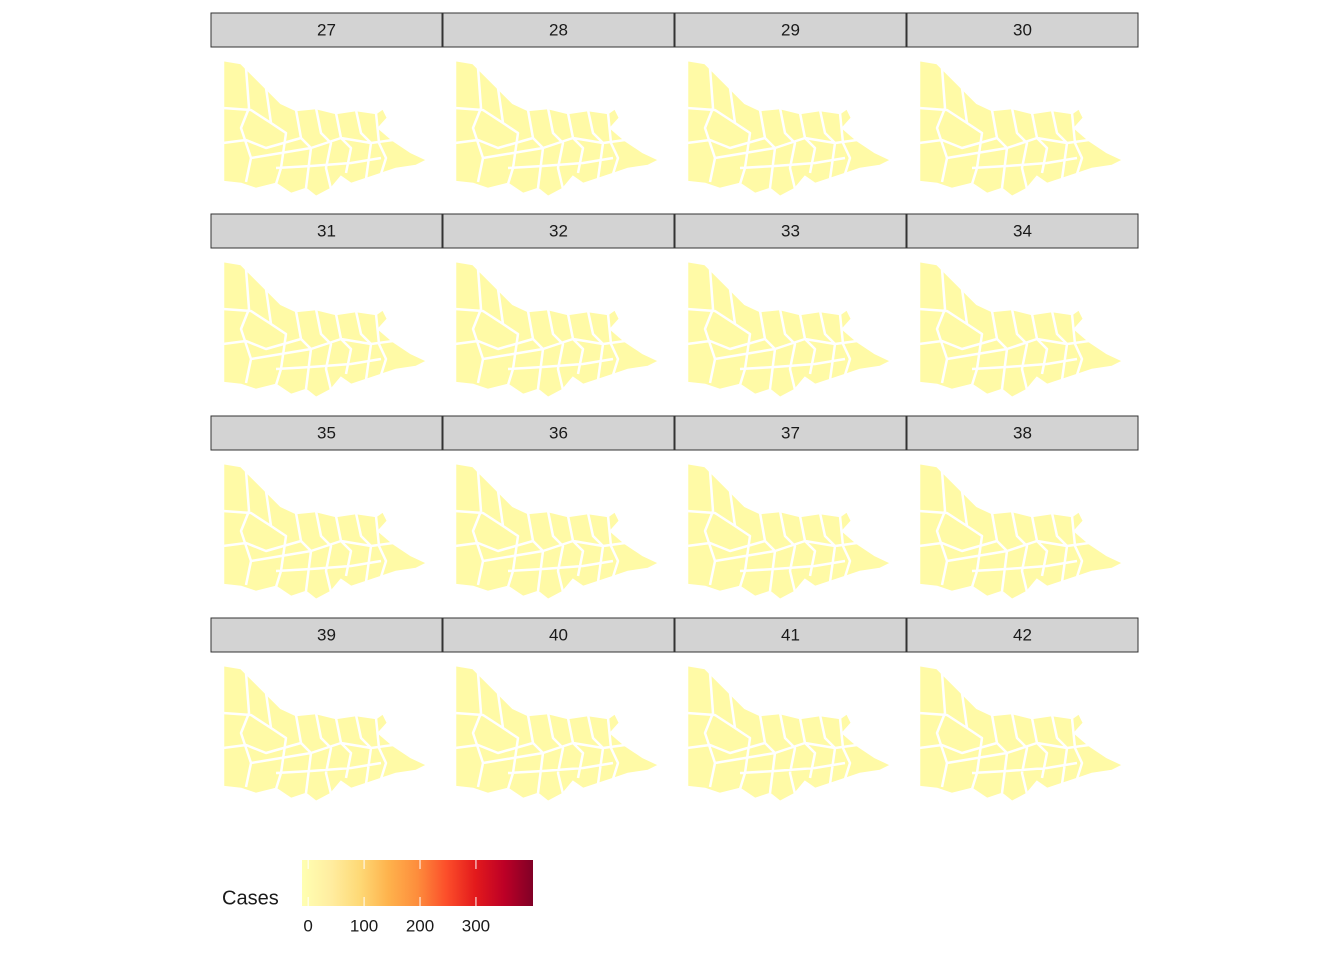 The height and width of the screenshot is (965, 1344). I want to click on facet-label: 33, so click(790, 230).